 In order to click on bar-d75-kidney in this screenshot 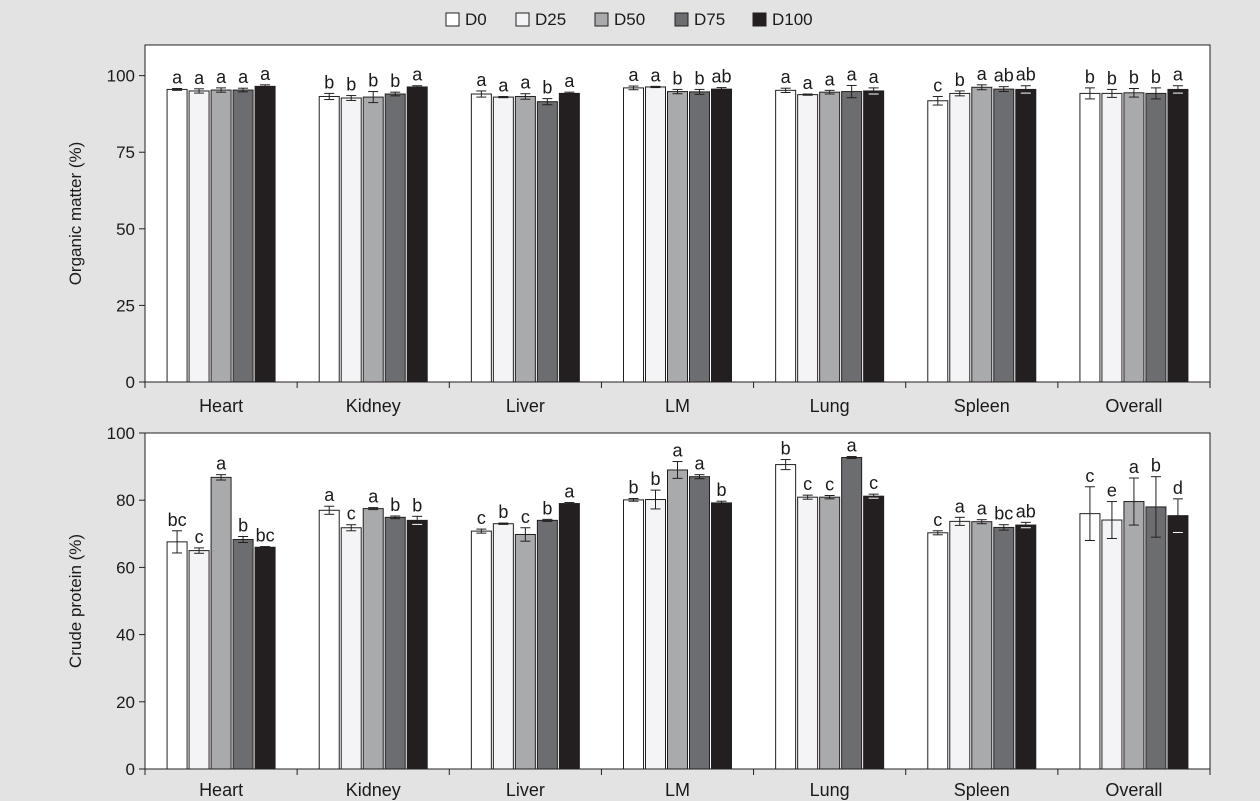, I will do `click(395, 643)`.